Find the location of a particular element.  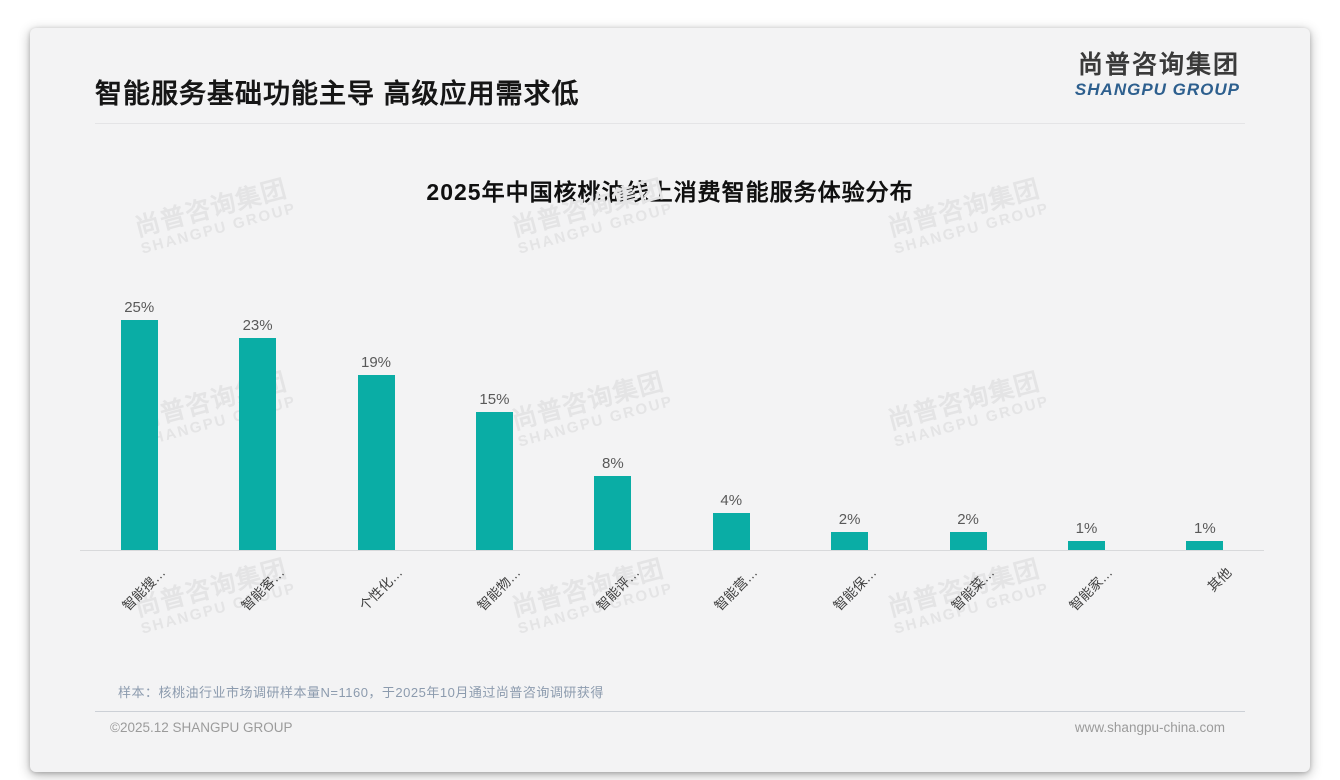

website-url: www.shangpu-china.com is located at coordinates (1149, 727).